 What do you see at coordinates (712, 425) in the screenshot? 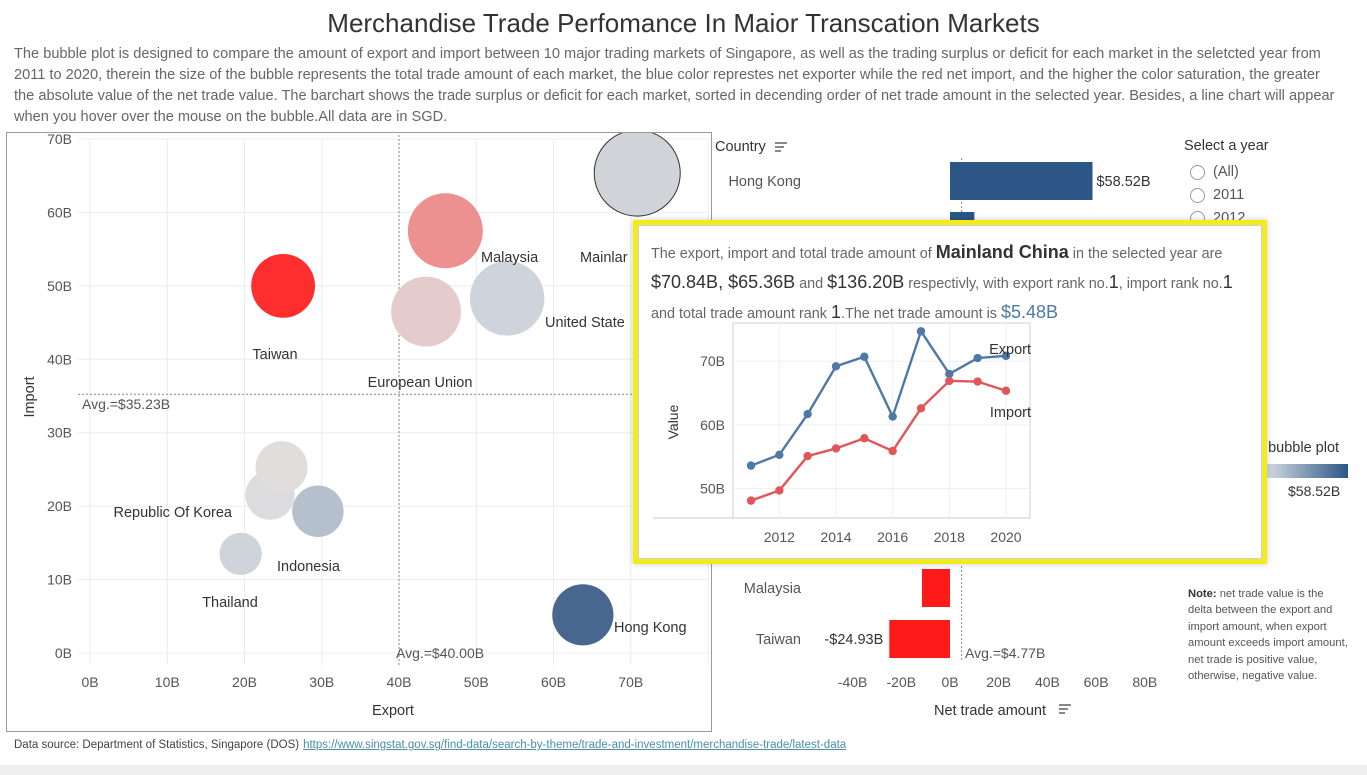
I see `tooltip-y-tick-label: 60B` at bounding box center [712, 425].